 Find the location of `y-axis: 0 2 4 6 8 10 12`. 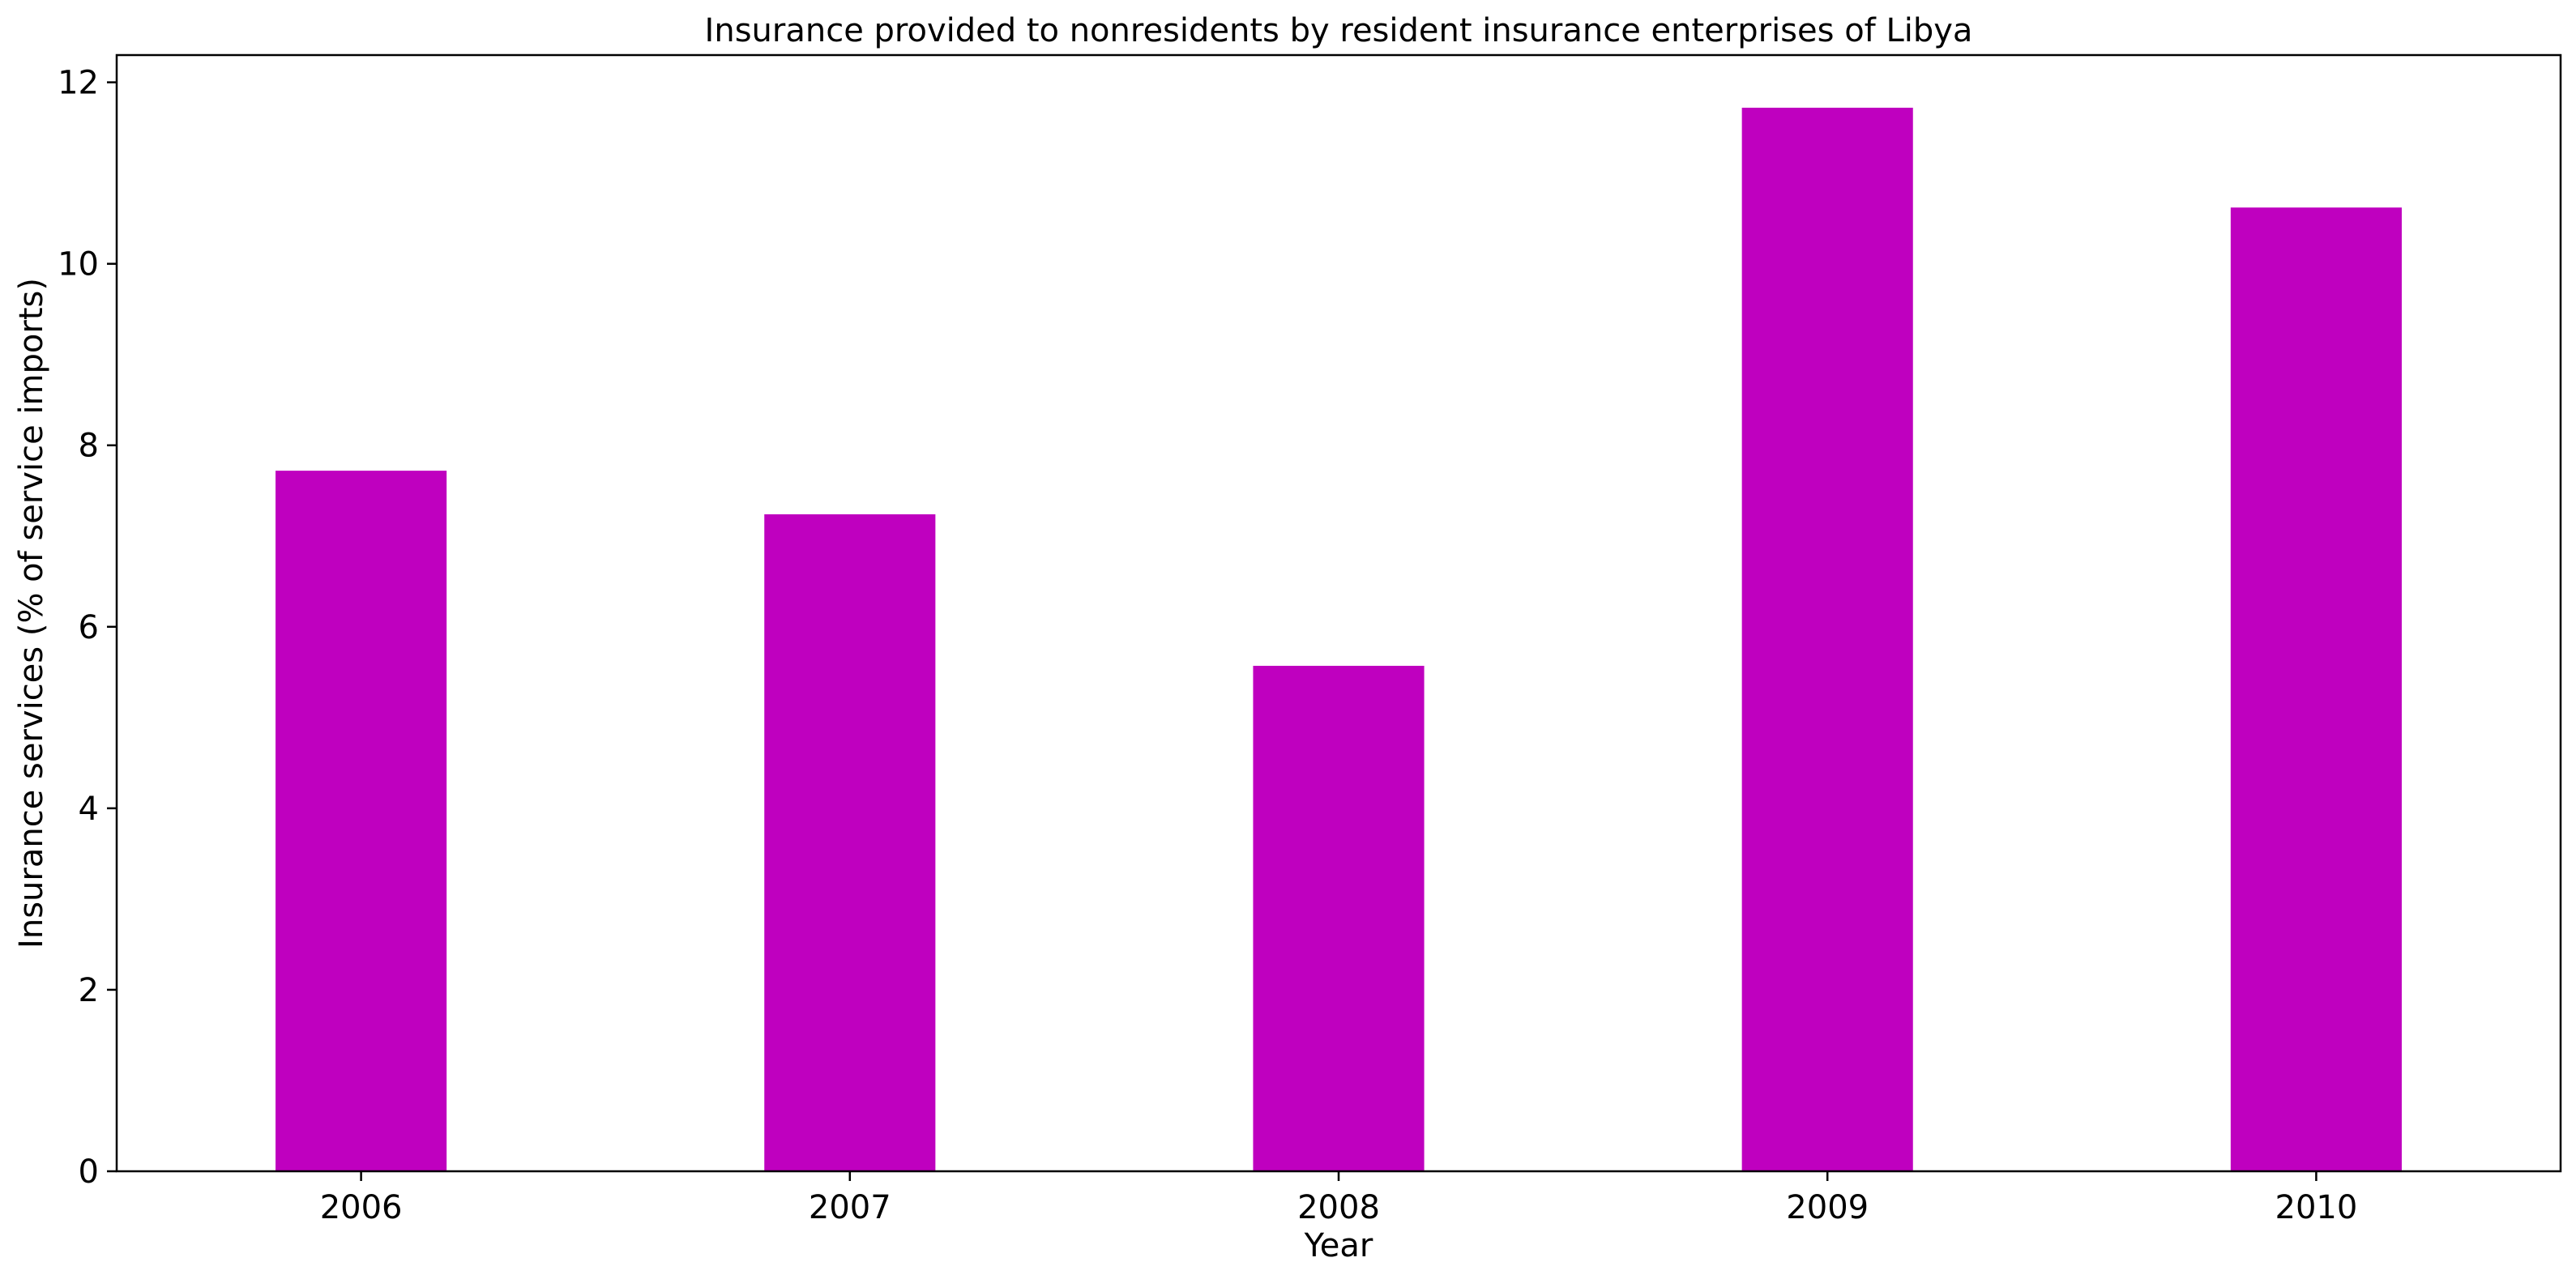

y-axis: 0 2 4 6 8 10 12 is located at coordinates (87, 628).